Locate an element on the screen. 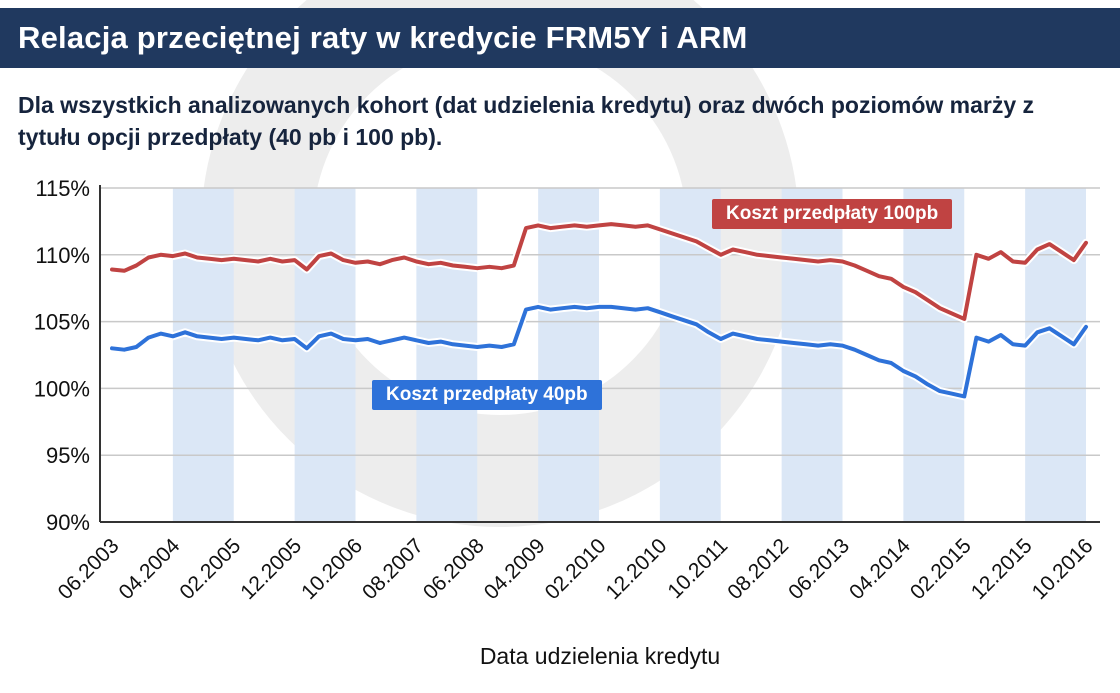 This screenshot has height=693, width=1120. x-tick-label: 06.2008 is located at coordinates (454, 569).